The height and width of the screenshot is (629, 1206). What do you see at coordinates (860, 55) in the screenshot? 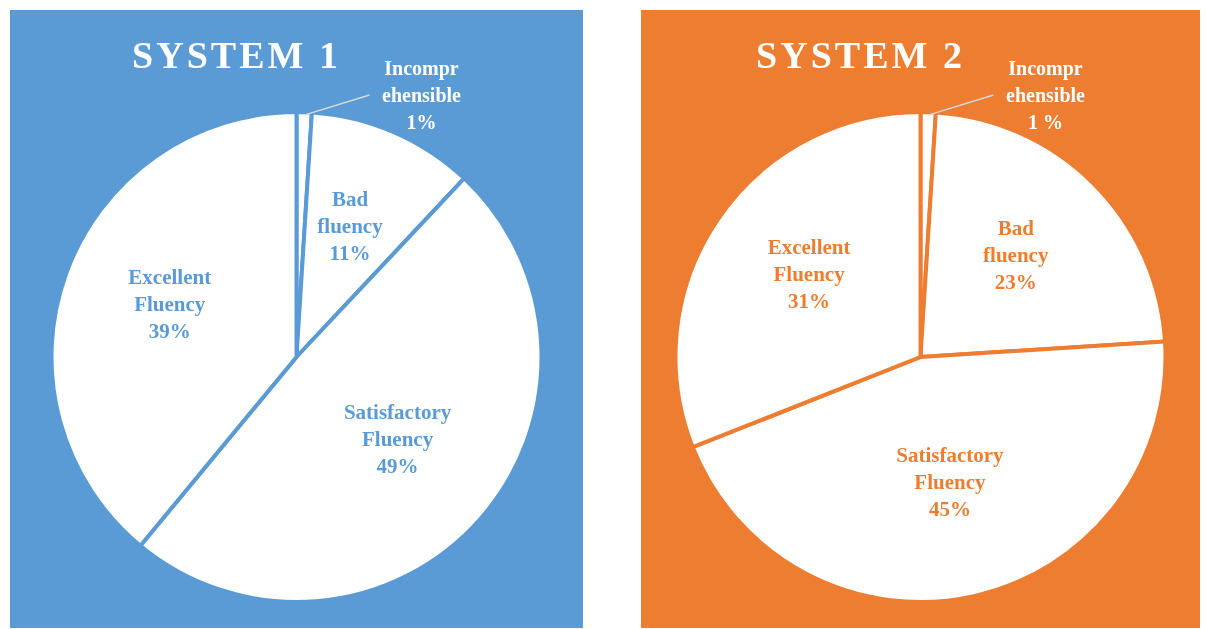
I see `chart-title: SYSTEM 2` at bounding box center [860, 55].